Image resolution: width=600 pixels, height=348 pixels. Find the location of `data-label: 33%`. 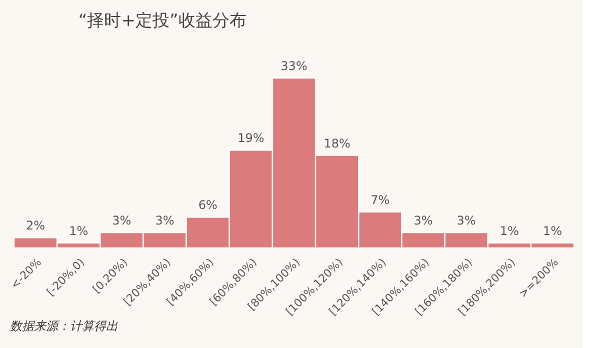

data-label: 33% is located at coordinates (294, 66).